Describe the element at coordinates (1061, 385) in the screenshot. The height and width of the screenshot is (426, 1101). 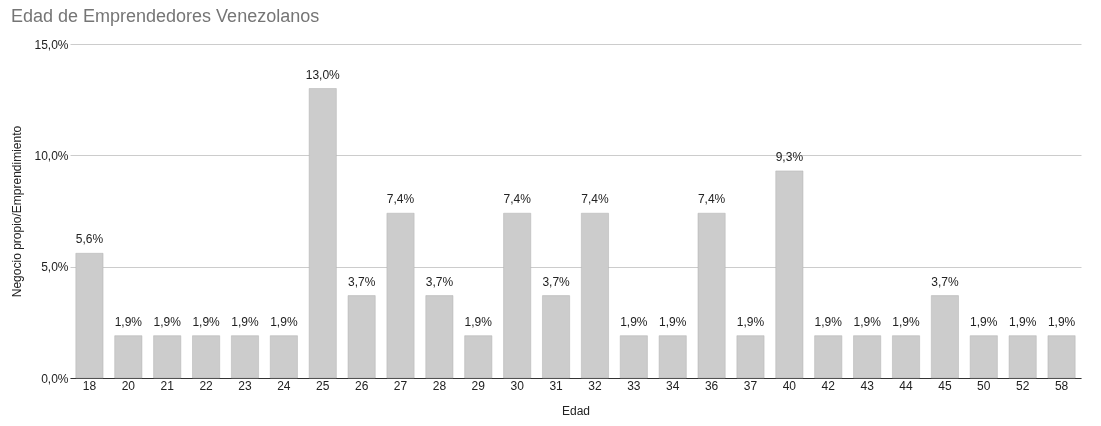
I see `x-tick-label: 58` at that location.